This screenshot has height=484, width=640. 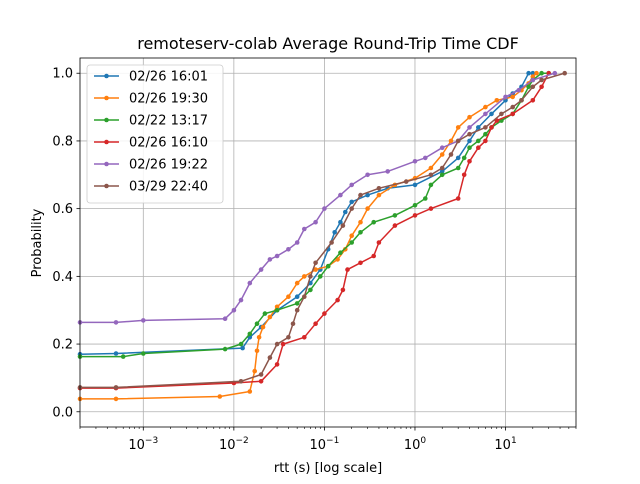 I want to click on legend-item: 02/26 19:22, so click(x=151, y=165).